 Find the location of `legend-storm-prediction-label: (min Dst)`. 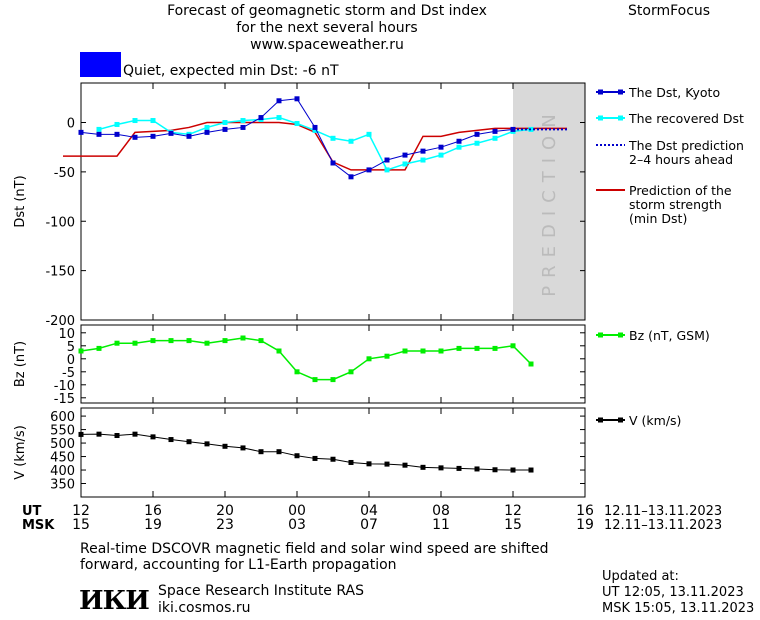

legend-storm-prediction-label: (min Dst) is located at coordinates (658, 218).